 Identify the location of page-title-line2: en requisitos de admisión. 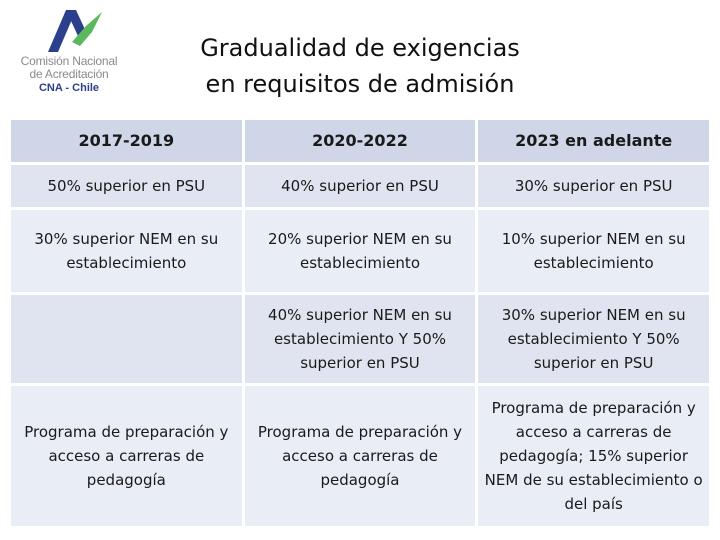
(360, 84).